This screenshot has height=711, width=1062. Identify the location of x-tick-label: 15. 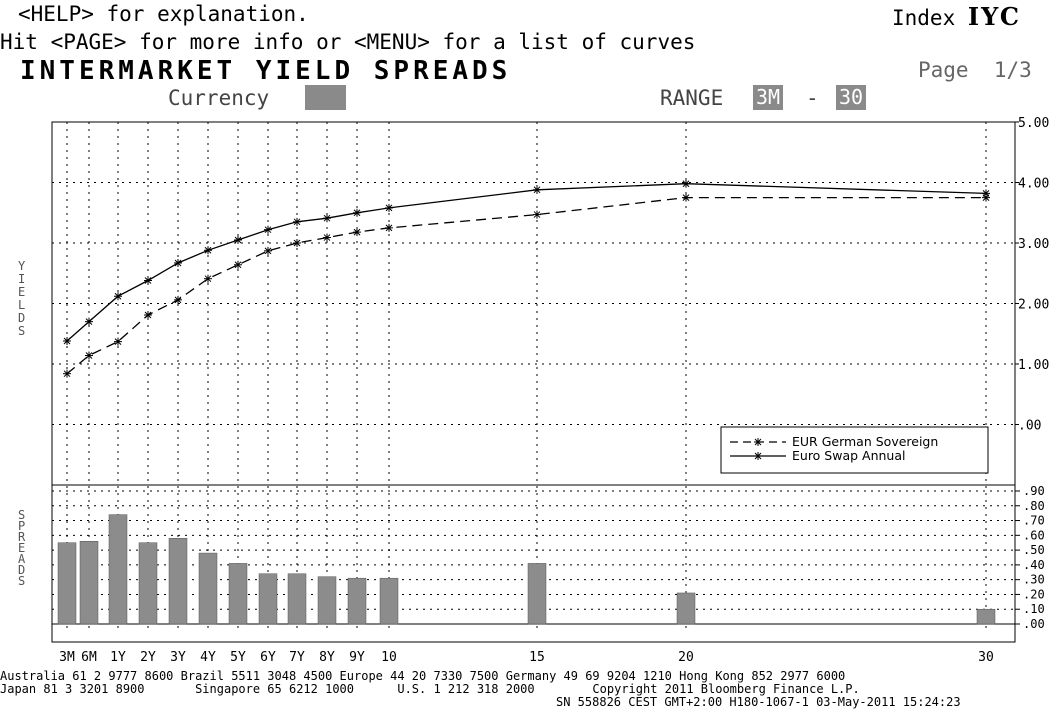
(537, 657).